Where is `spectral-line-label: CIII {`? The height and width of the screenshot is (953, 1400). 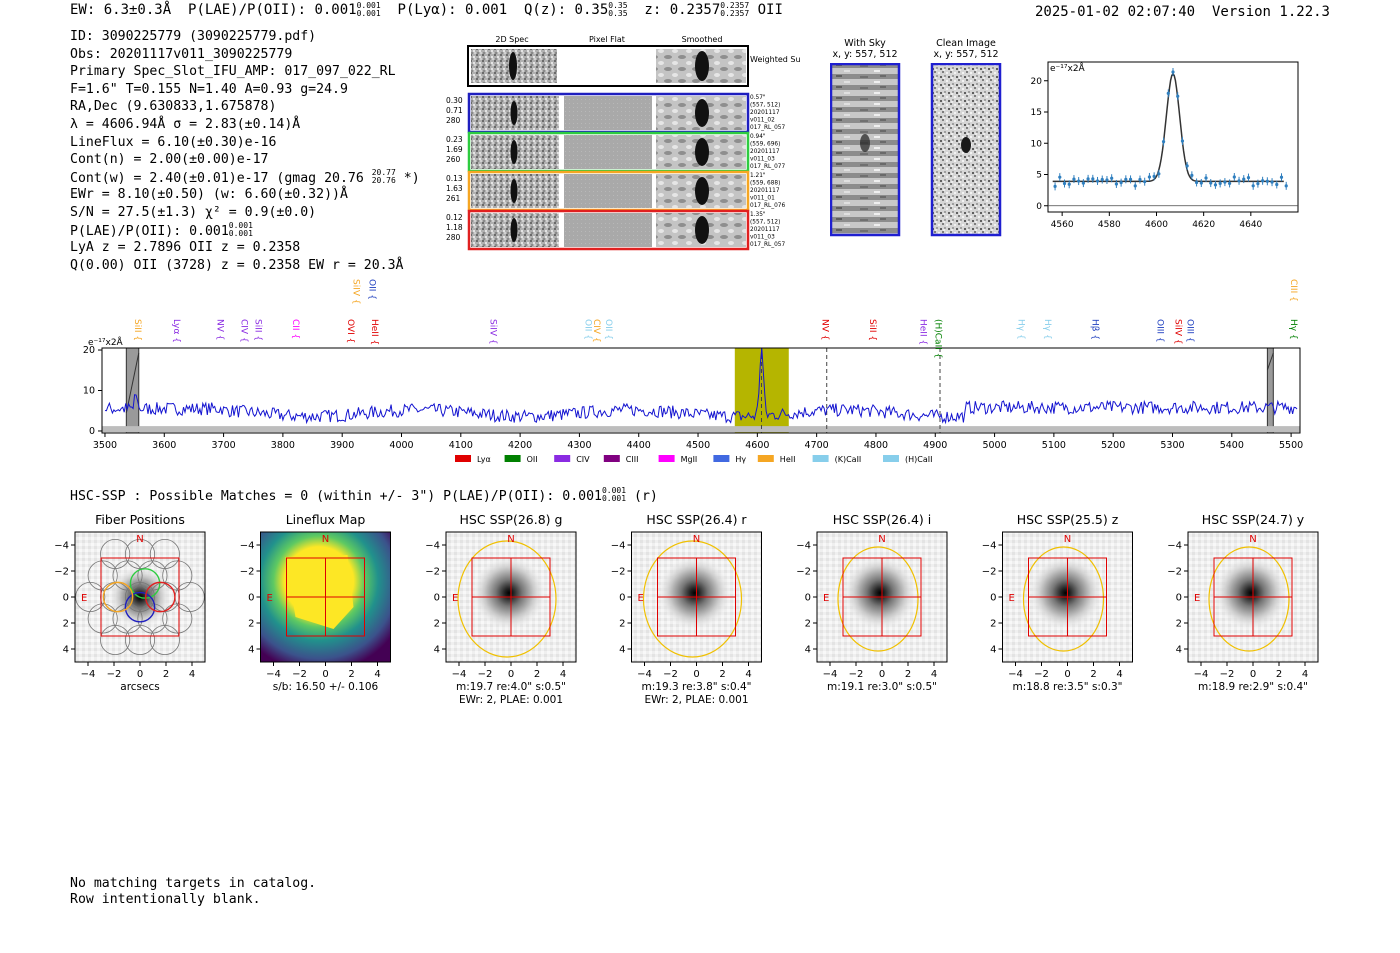
spectral-line-label: CIII { is located at coordinates (1293, 290).